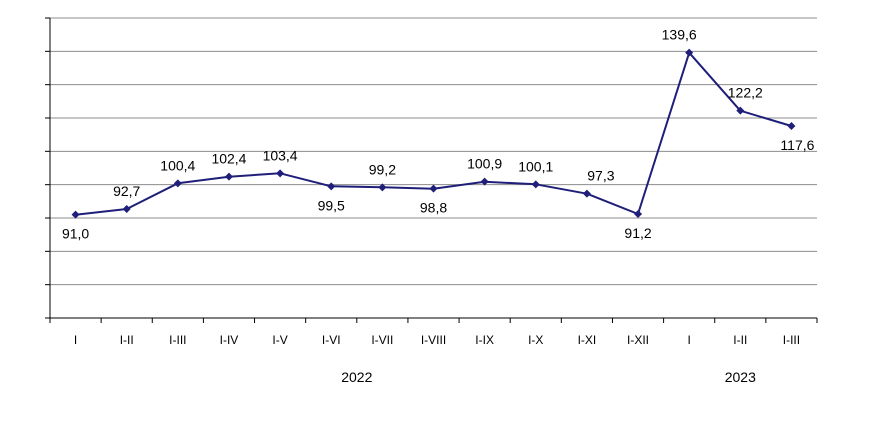 The height and width of the screenshot is (425, 889). I want to click on data-label: 97,3, so click(600, 176).